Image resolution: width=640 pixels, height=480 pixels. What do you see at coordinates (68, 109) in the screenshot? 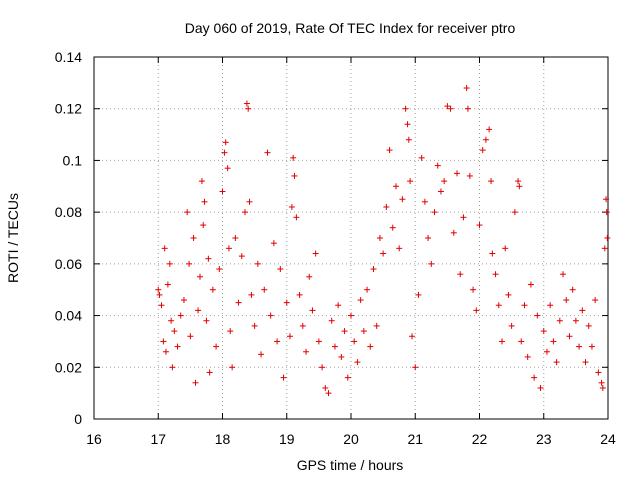
I see `y-tick-label: 0.12` at bounding box center [68, 109].